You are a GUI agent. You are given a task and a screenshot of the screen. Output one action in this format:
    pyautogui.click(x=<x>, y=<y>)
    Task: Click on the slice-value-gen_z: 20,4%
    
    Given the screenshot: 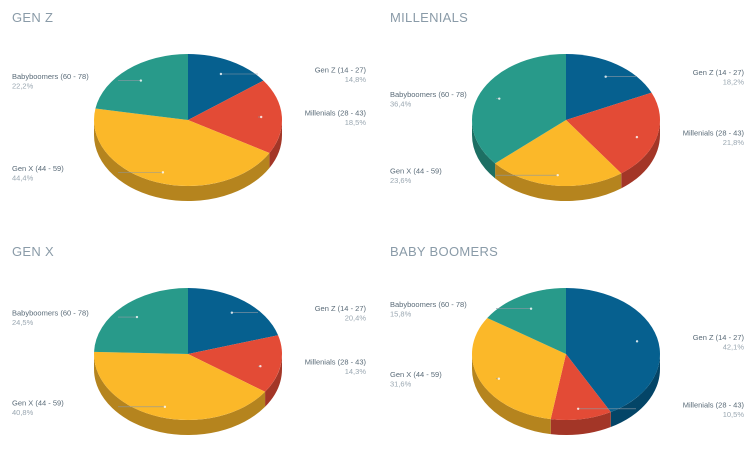 What is the action you would take?
    pyautogui.click(x=356, y=318)
    